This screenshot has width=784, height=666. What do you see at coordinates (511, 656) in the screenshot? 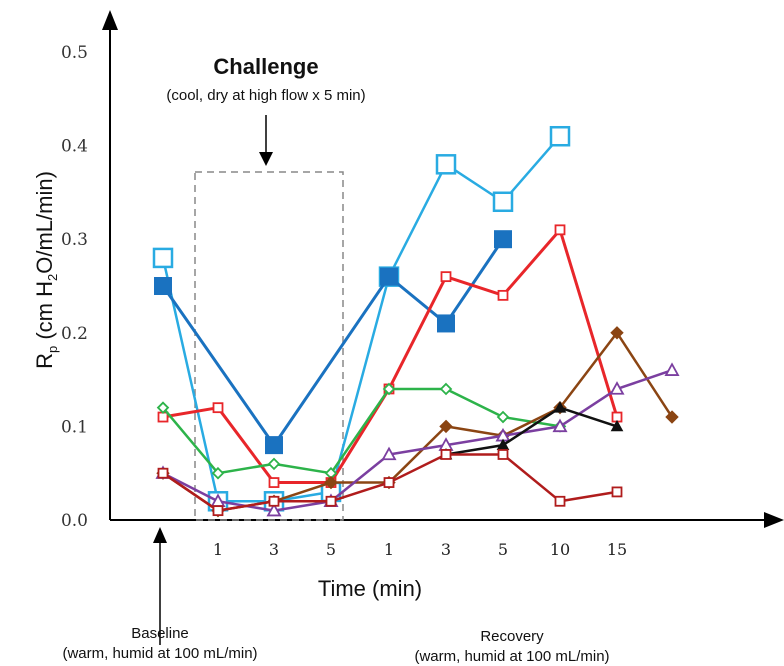
I see `recovery-subtitle: (warm, humid at 100 mL/min)` at bounding box center [511, 656].